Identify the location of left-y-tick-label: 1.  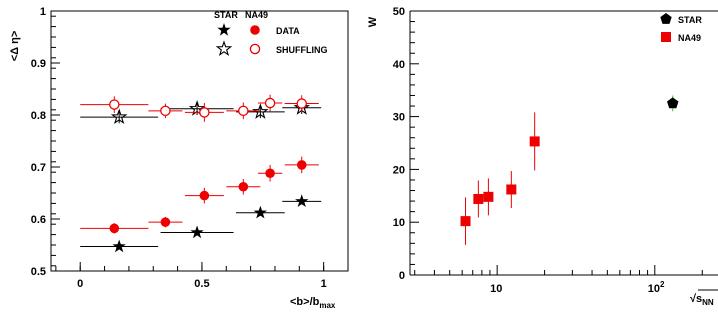
(43, 12).